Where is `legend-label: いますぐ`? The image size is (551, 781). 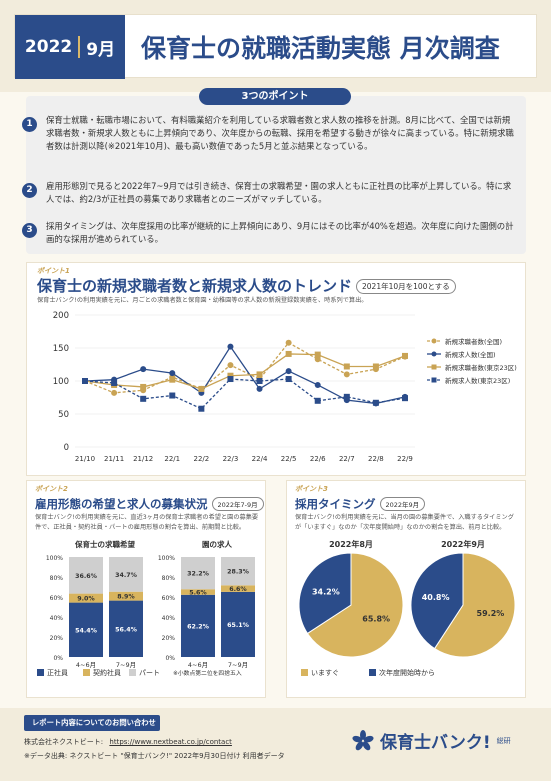 legend-label: いますぐ is located at coordinates (325, 673).